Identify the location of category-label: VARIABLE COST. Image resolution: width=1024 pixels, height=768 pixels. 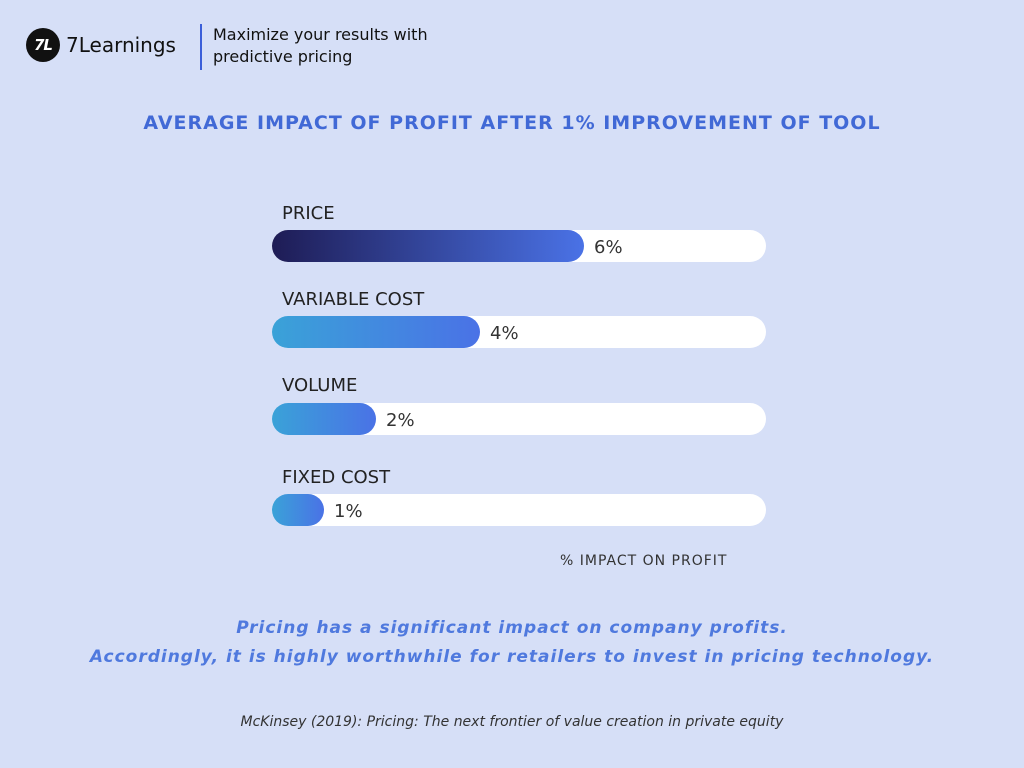
(353, 299).